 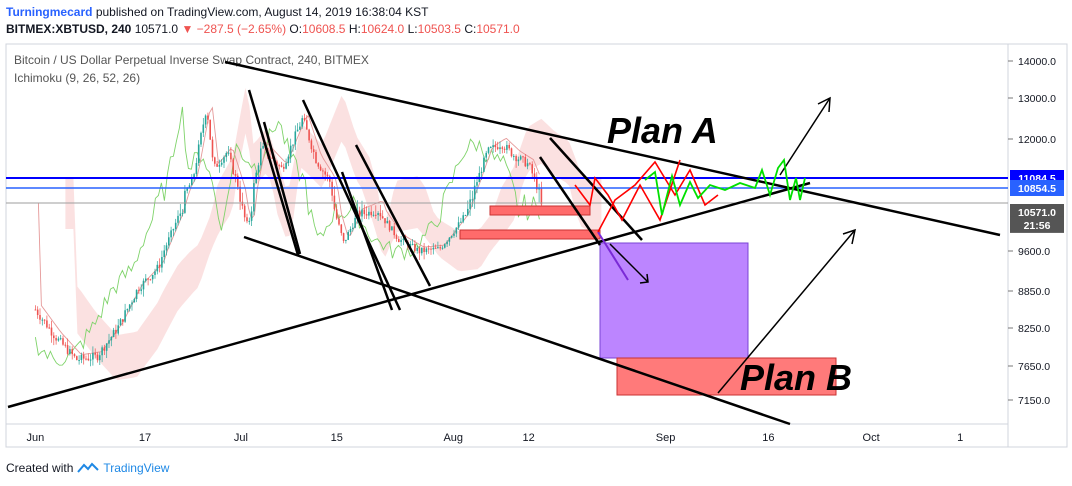 What do you see at coordinates (382, 29) in the screenshot?
I see `high-value: 10624.0` at bounding box center [382, 29].